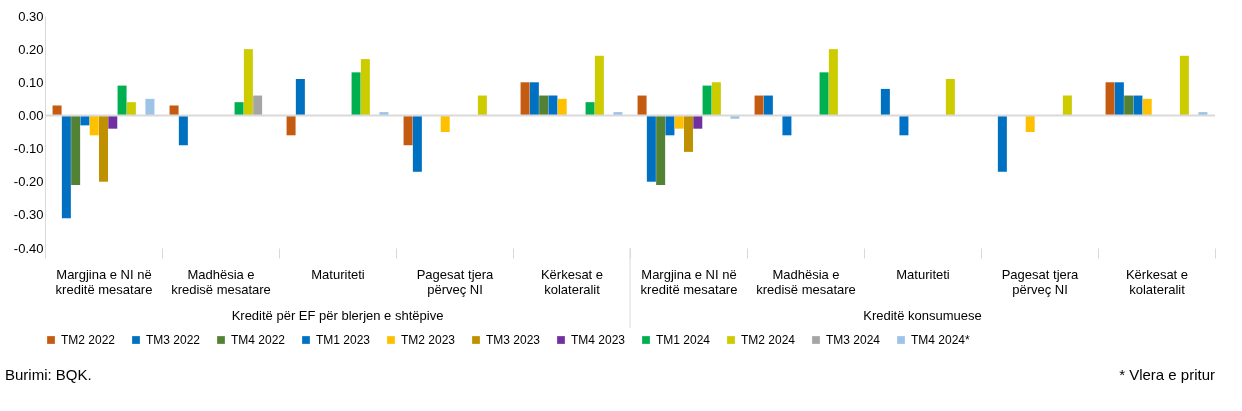 This screenshot has height=411, width=1242. What do you see at coordinates (941, 340) in the screenshot?
I see `legend-label: TM4 2024*` at bounding box center [941, 340].